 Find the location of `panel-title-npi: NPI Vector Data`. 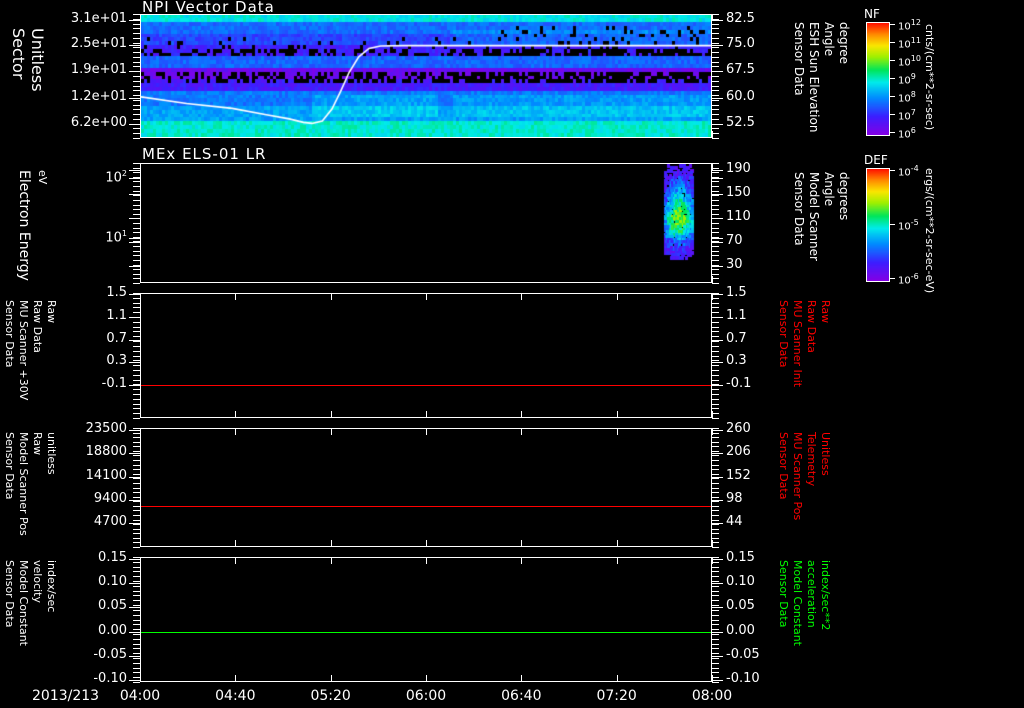

panel-title-npi: NPI Vector Data is located at coordinates (208, 8).